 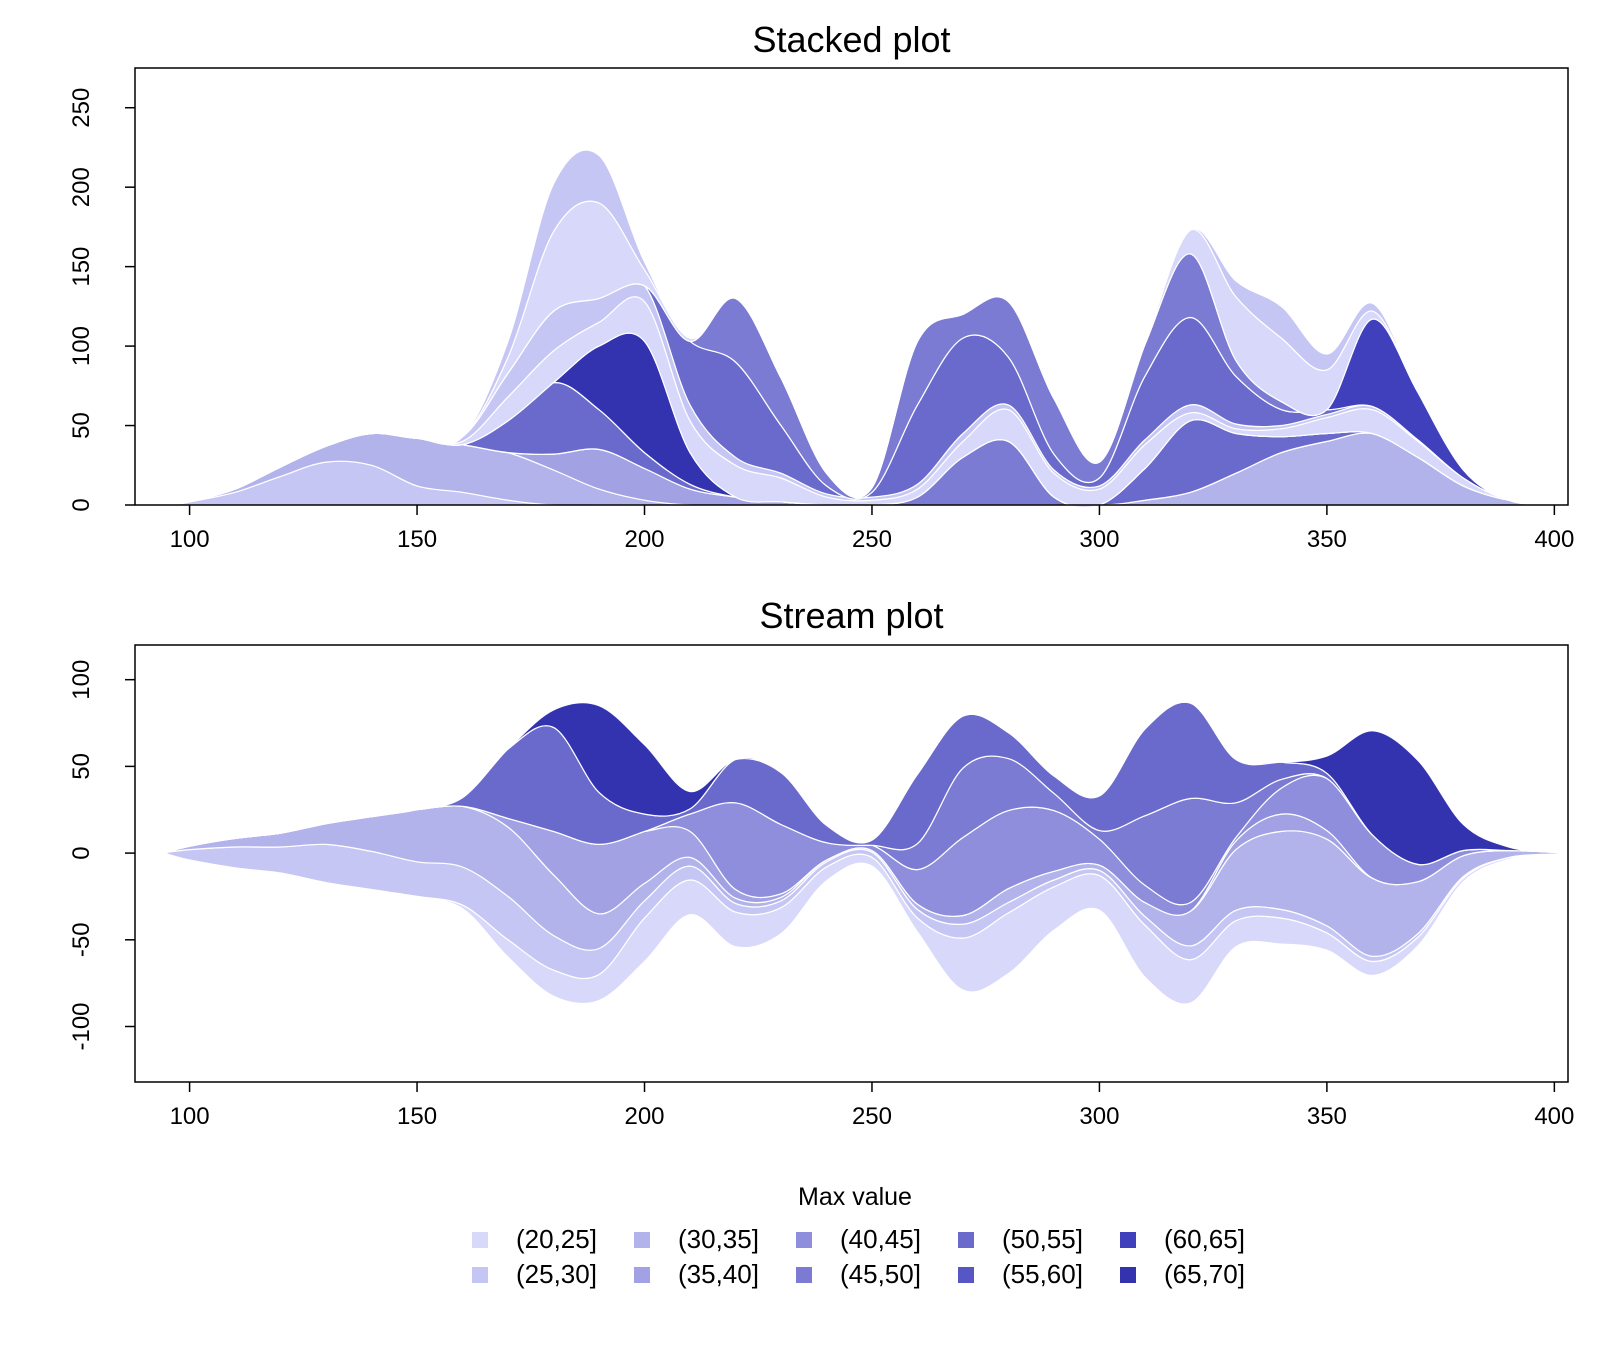 I want to click on legend-item-20-25: (20,25], so click(x=534, y=1239).